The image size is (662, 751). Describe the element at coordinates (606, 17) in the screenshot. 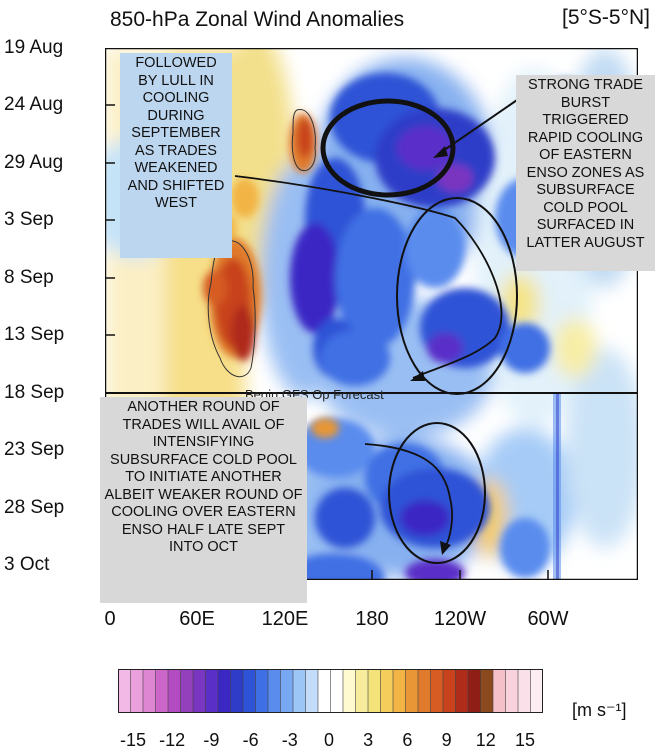

I see `chart-region: [5°S-5°N]` at that location.